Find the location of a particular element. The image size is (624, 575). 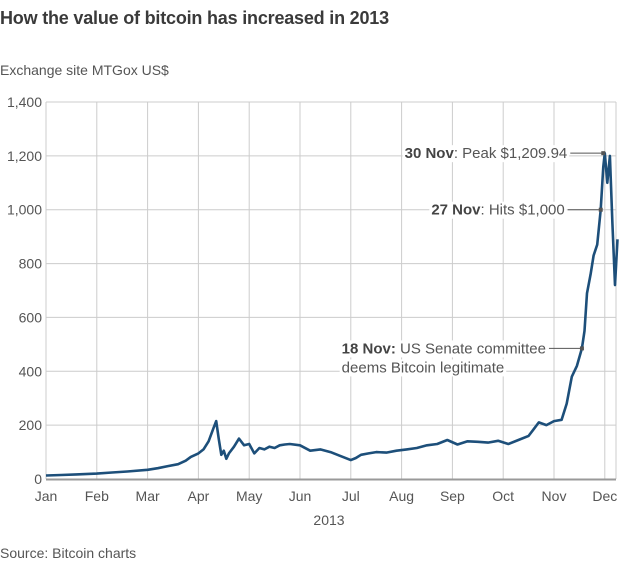

source-note: Source: Bitcoin charts is located at coordinates (68, 553).